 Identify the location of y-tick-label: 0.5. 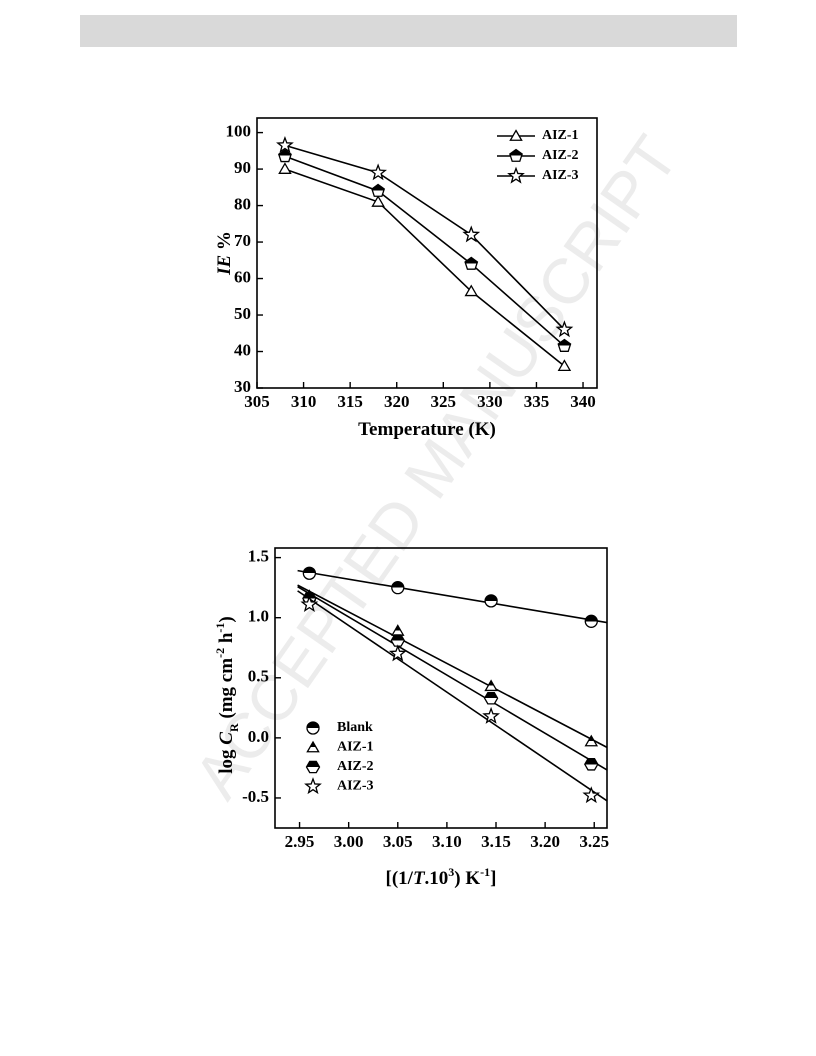
(258, 676).